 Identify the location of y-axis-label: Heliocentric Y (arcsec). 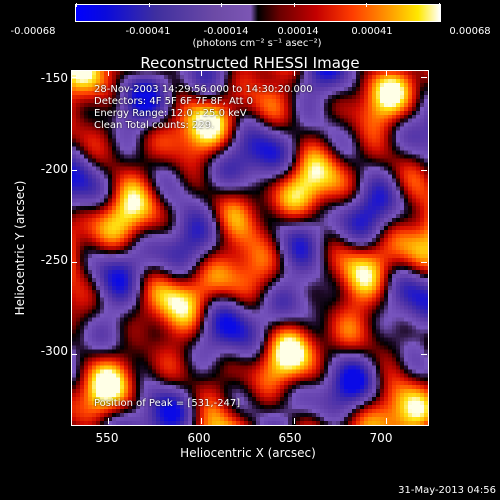
(20, 248).